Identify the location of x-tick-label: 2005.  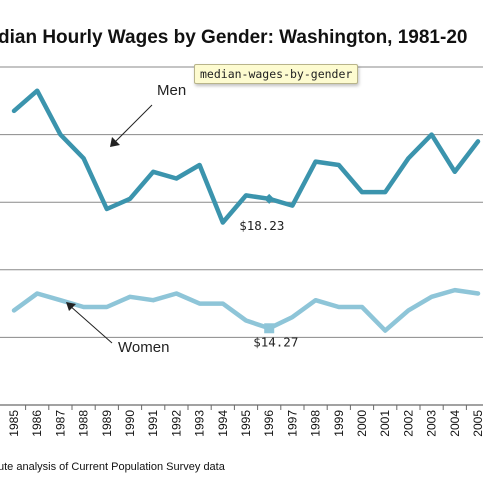
(477, 423).